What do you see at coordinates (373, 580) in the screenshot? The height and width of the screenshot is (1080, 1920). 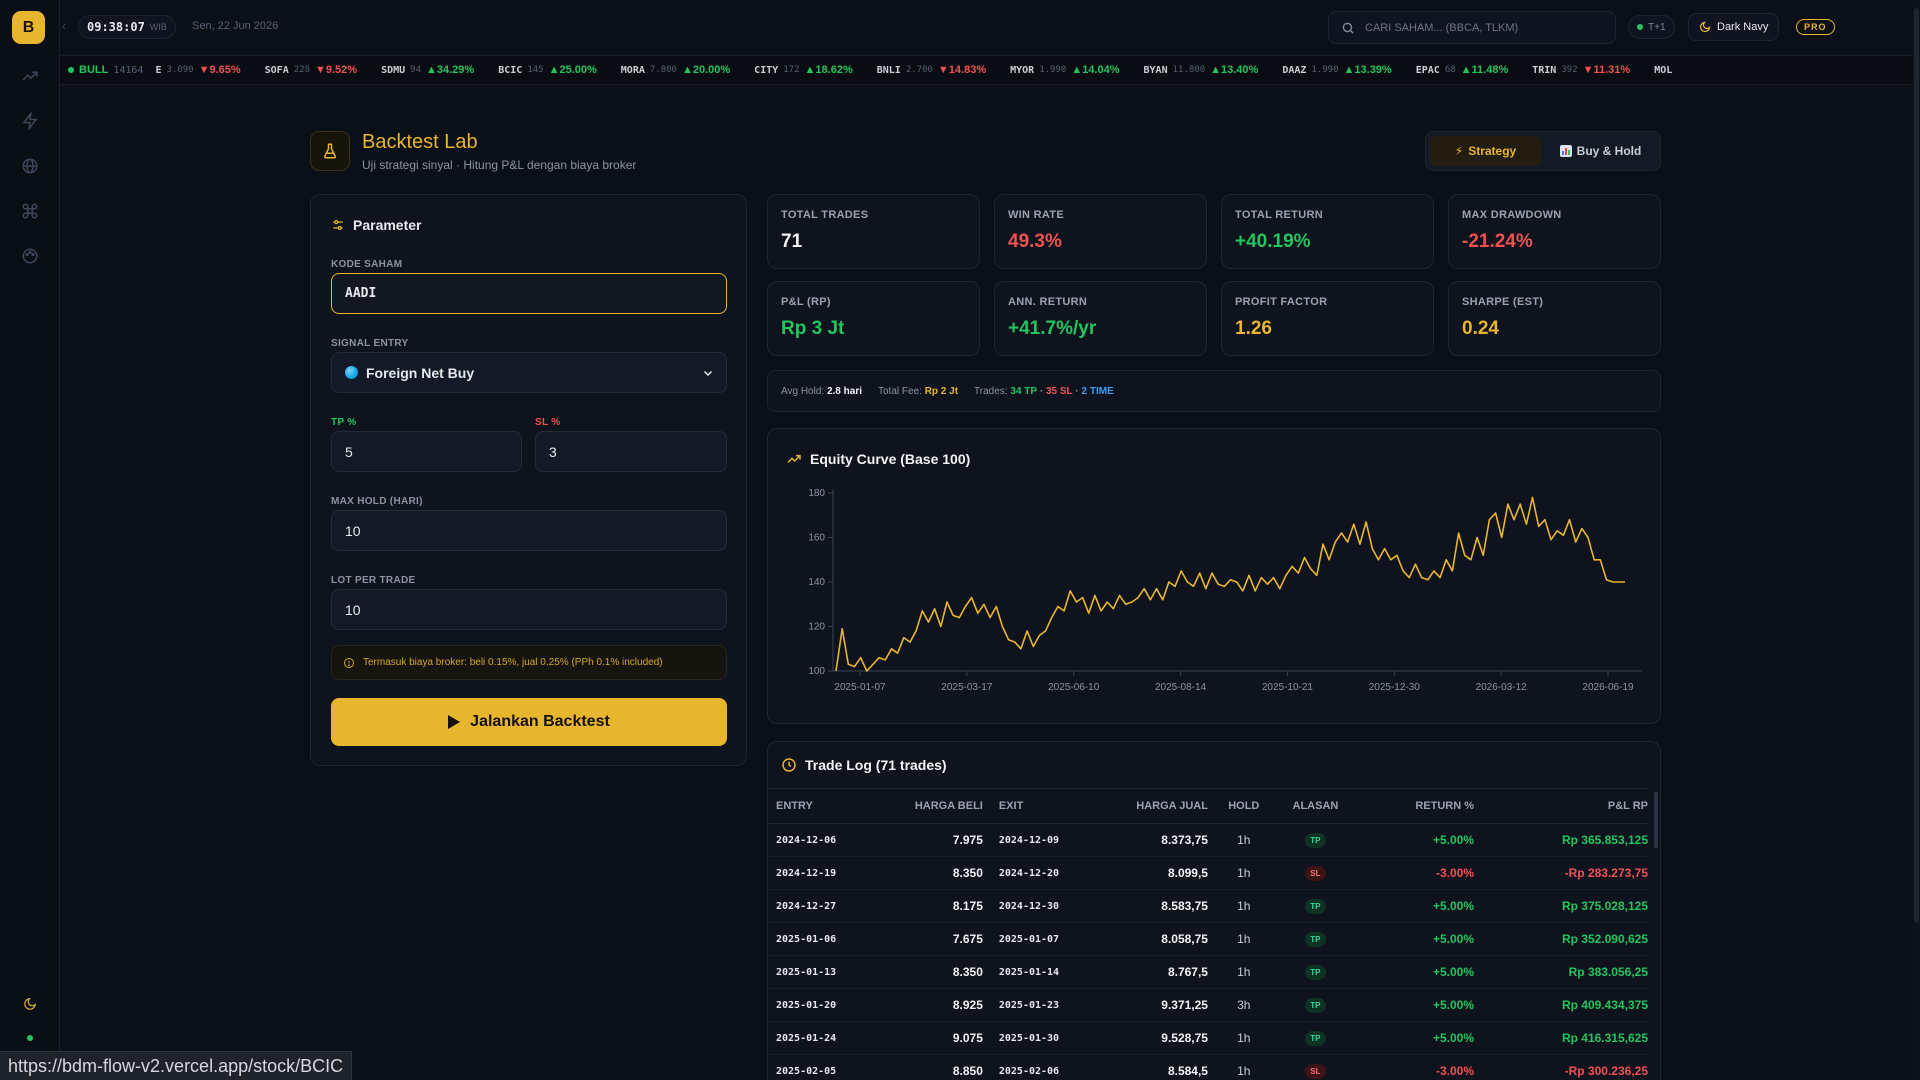 I see `lot-label: LOT PER TRADE` at bounding box center [373, 580].